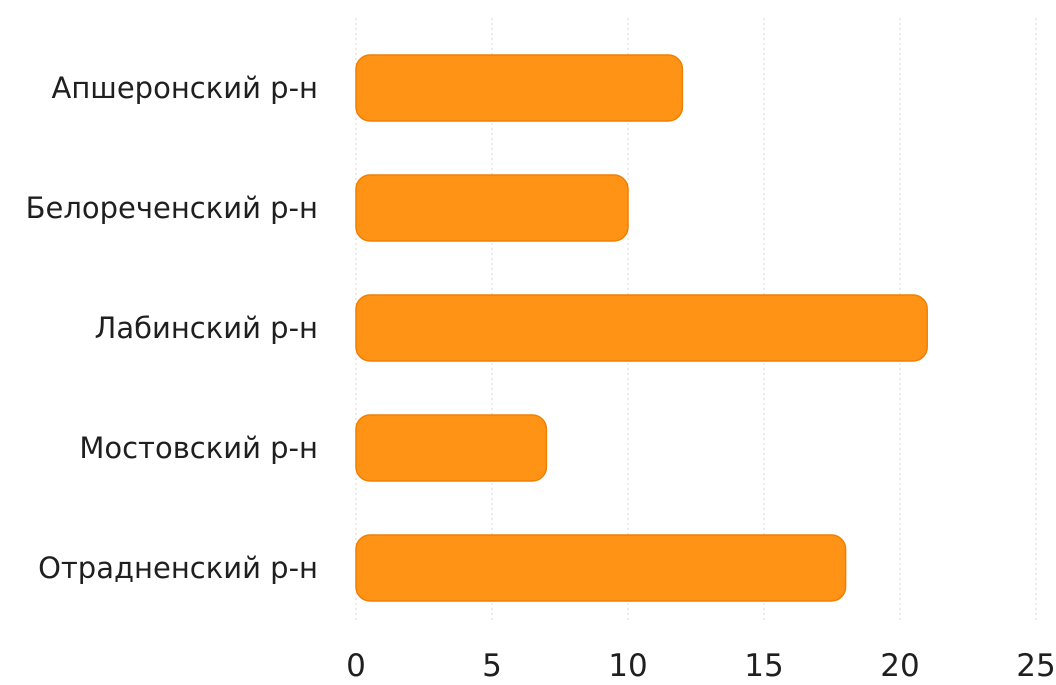 This screenshot has height=685, width=1056. I want to click on category-label: Мостовский р-н, so click(198, 448).